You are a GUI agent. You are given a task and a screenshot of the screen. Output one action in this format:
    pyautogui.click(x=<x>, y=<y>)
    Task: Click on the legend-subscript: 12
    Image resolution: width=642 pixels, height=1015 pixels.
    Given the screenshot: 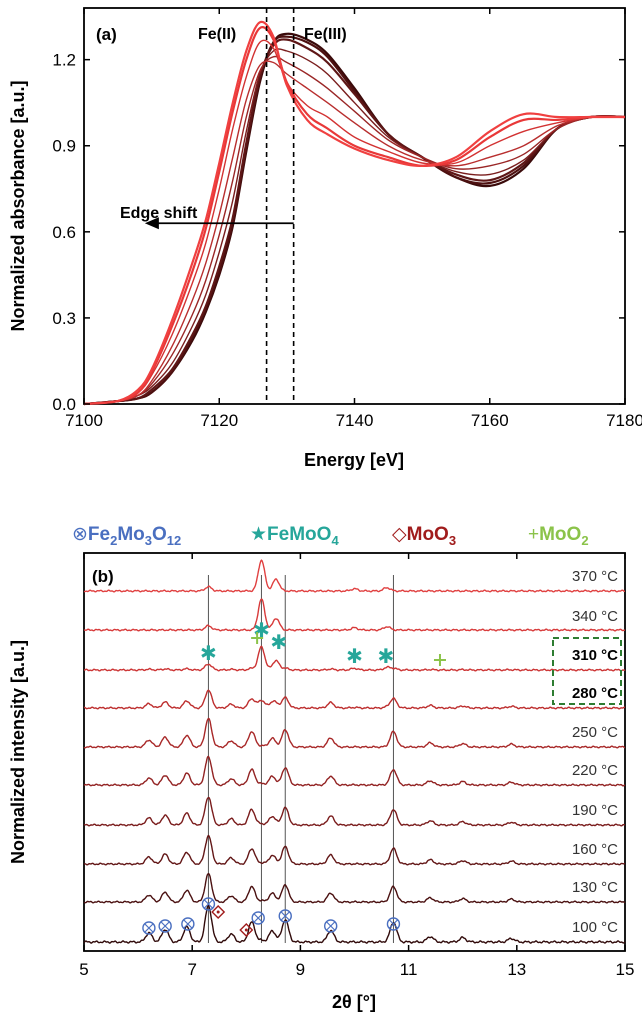 What is the action you would take?
    pyautogui.click(x=174, y=540)
    